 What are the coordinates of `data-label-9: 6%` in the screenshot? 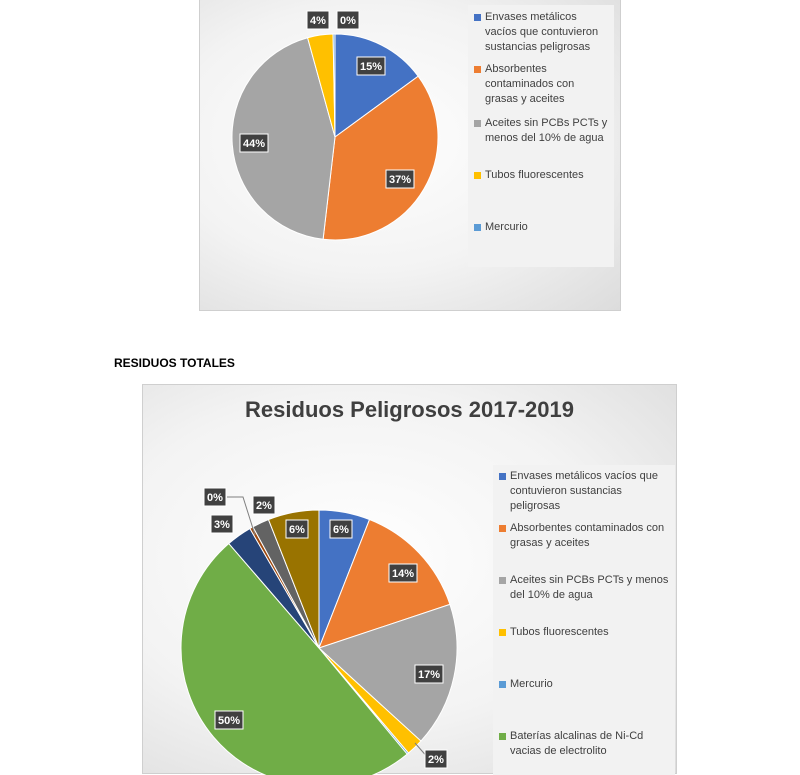 It's located at (297, 530).